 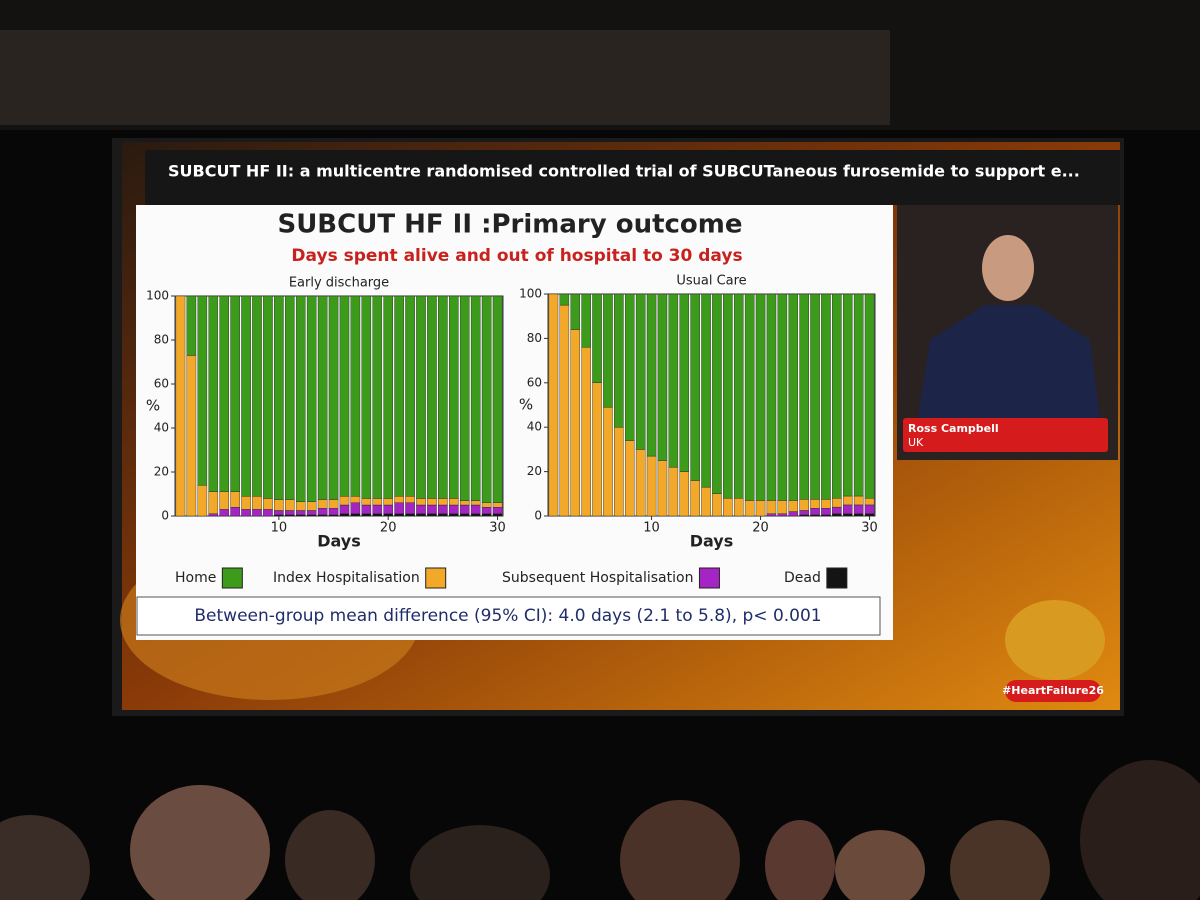 I want to click on y-tick-label: 80, so click(x=161, y=340).